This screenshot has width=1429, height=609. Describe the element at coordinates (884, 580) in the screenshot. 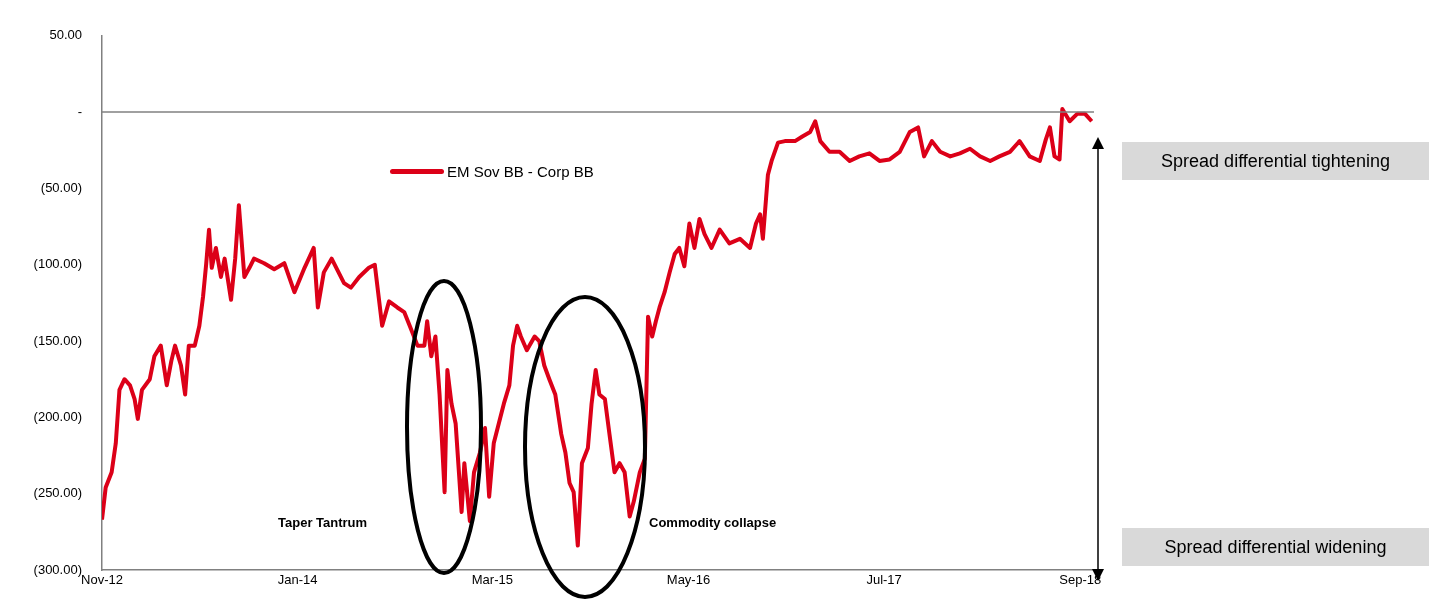

I see `x-tick-label: Jul-17` at that location.